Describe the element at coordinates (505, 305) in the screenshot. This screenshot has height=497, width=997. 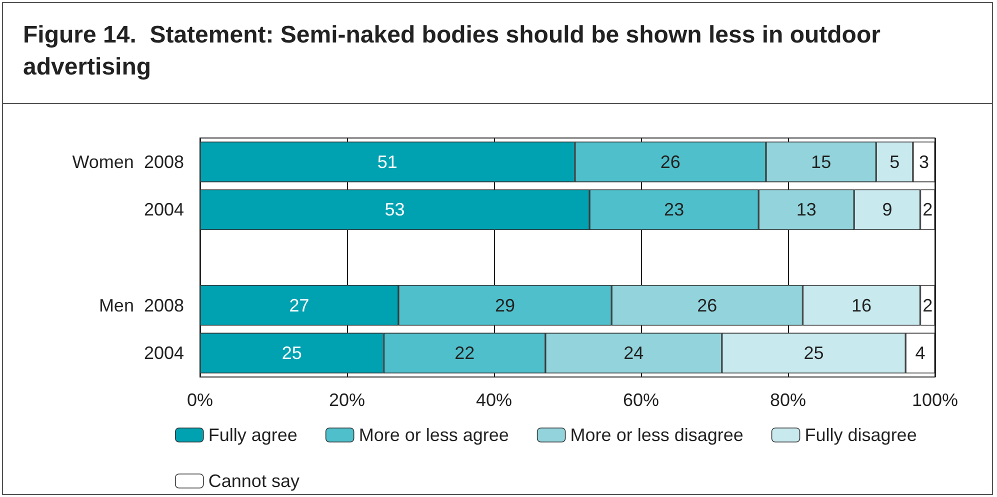
I see `data-label: 29` at that location.